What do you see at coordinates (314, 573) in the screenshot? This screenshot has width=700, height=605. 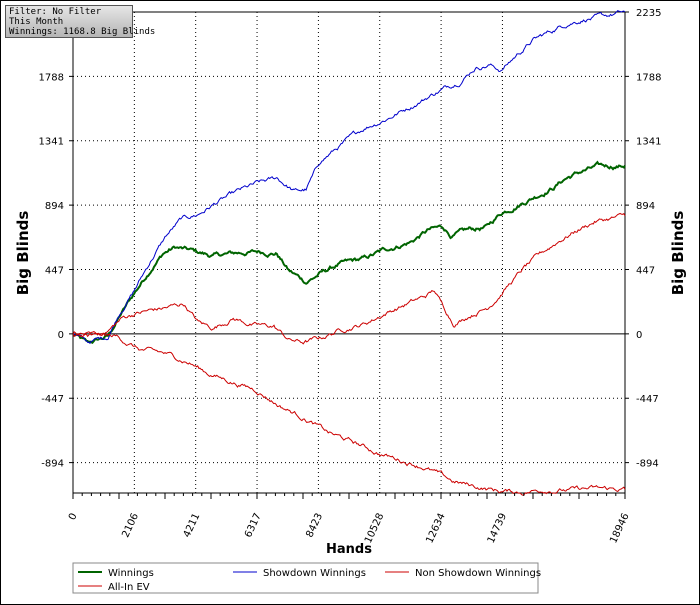 I see `legend-label: Showdown Winnings` at bounding box center [314, 573].